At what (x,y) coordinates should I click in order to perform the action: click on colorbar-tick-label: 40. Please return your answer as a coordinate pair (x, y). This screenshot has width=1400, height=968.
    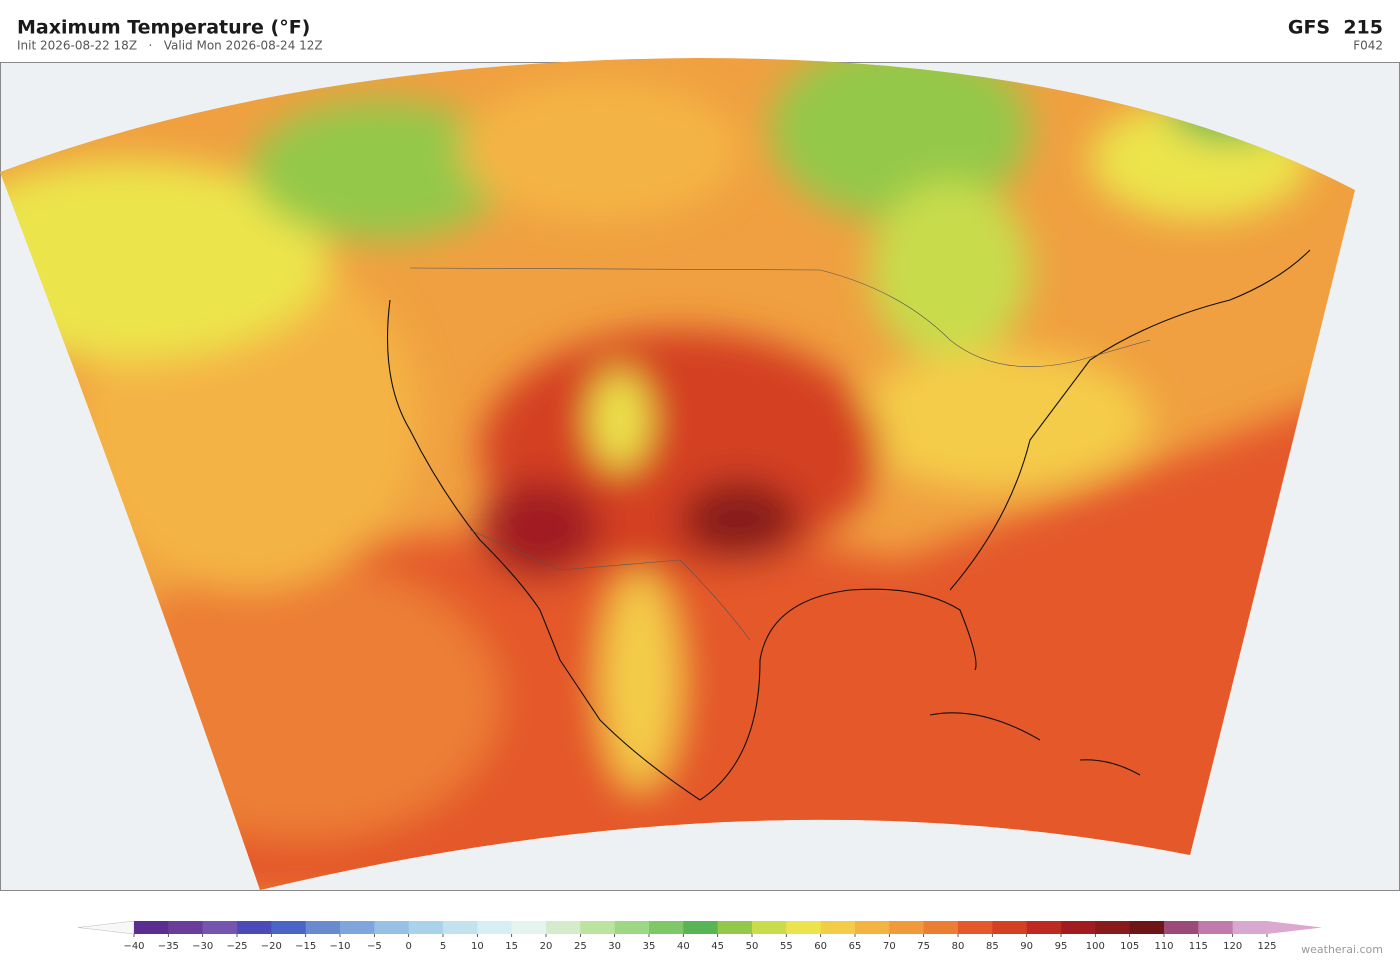
    Looking at the image, I should click on (683, 946).